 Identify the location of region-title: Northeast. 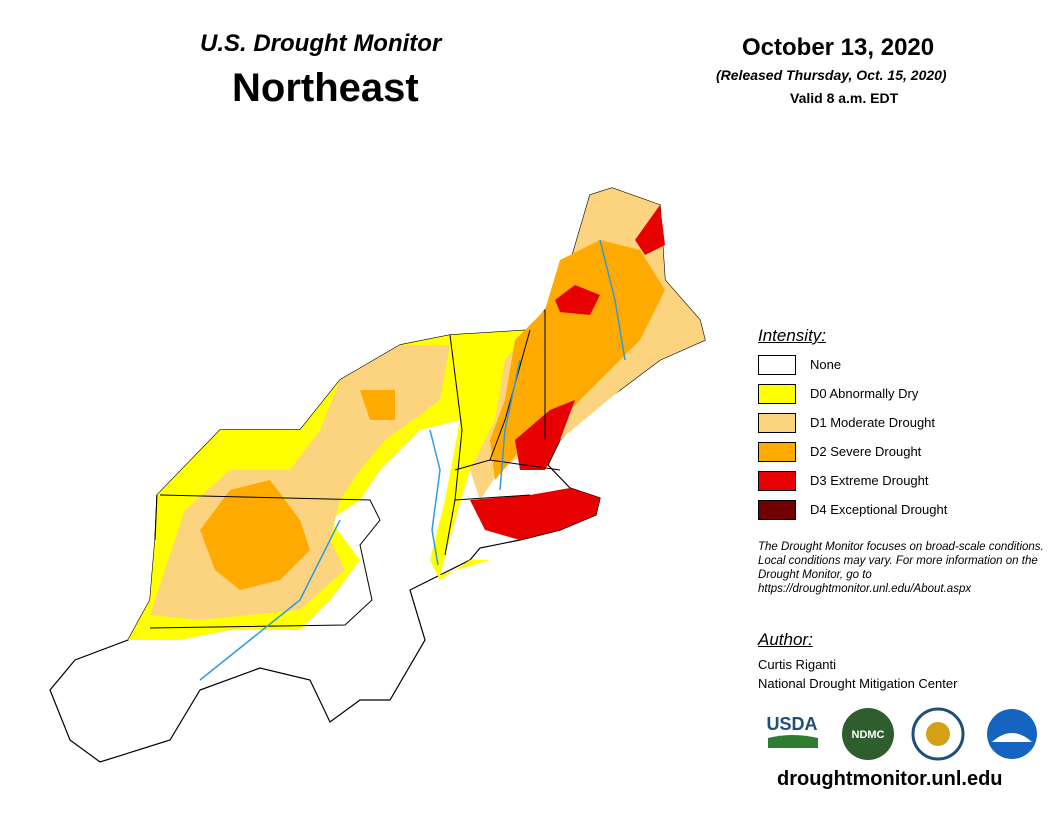
(325, 88).